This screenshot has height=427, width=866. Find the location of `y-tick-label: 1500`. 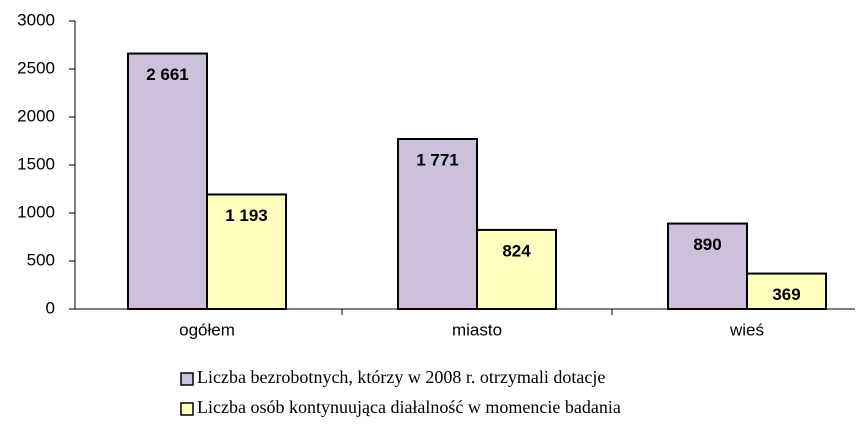

y-tick-label: 1500 is located at coordinates (36, 163).